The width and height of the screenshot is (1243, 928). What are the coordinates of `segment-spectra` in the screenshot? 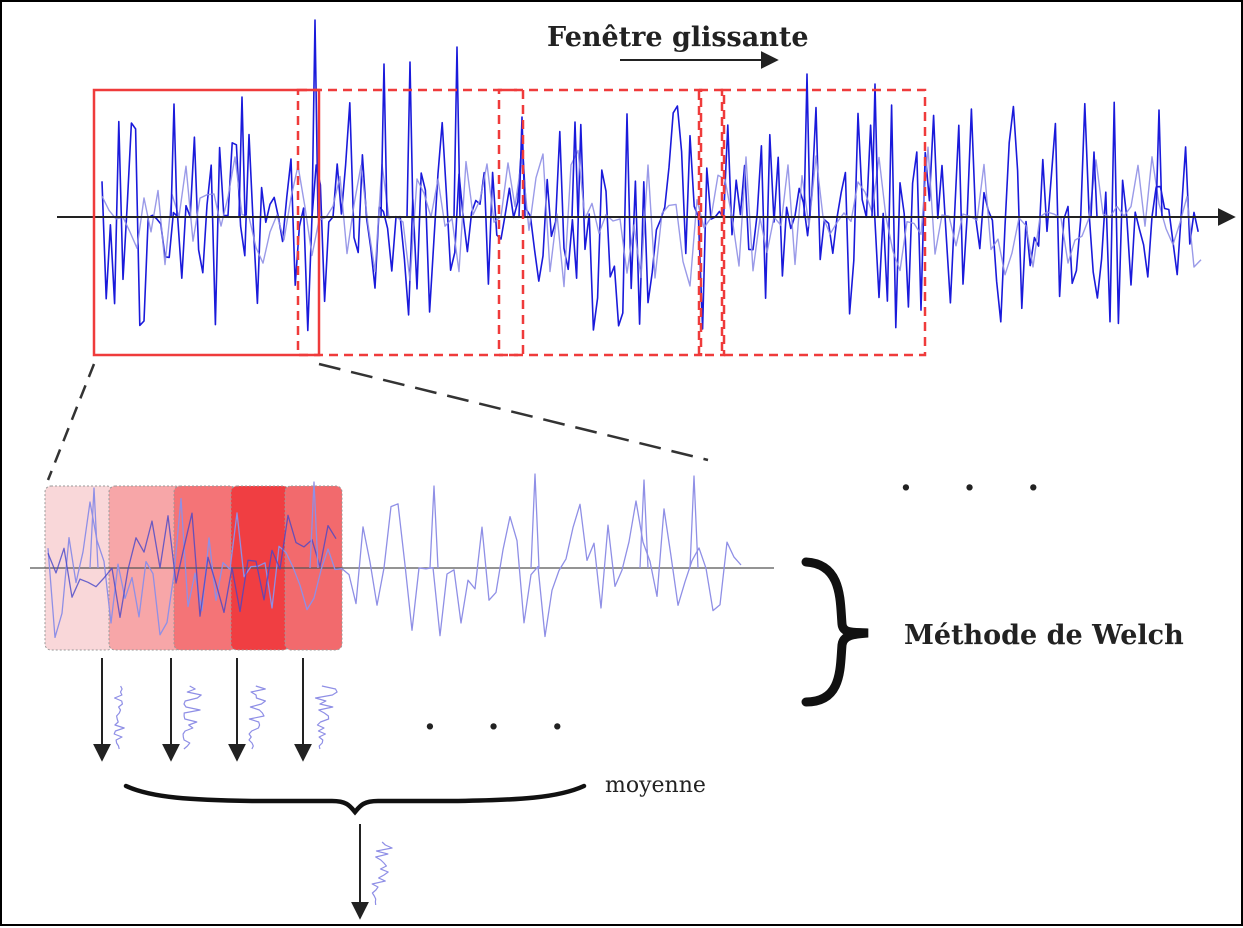 It's located at (225, 717).